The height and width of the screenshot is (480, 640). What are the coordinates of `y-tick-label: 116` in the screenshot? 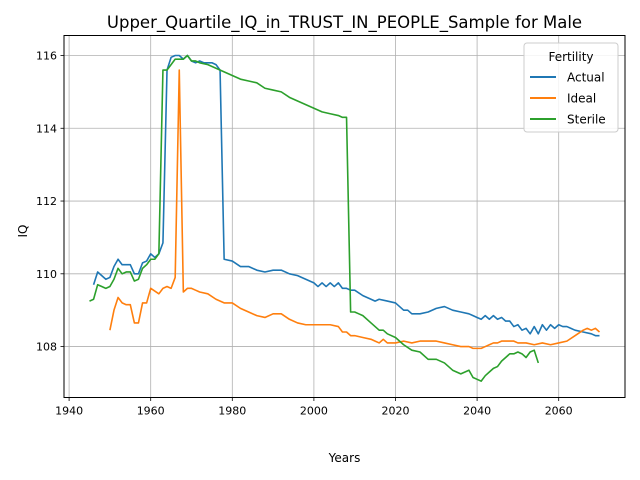 It's located at (46, 56).